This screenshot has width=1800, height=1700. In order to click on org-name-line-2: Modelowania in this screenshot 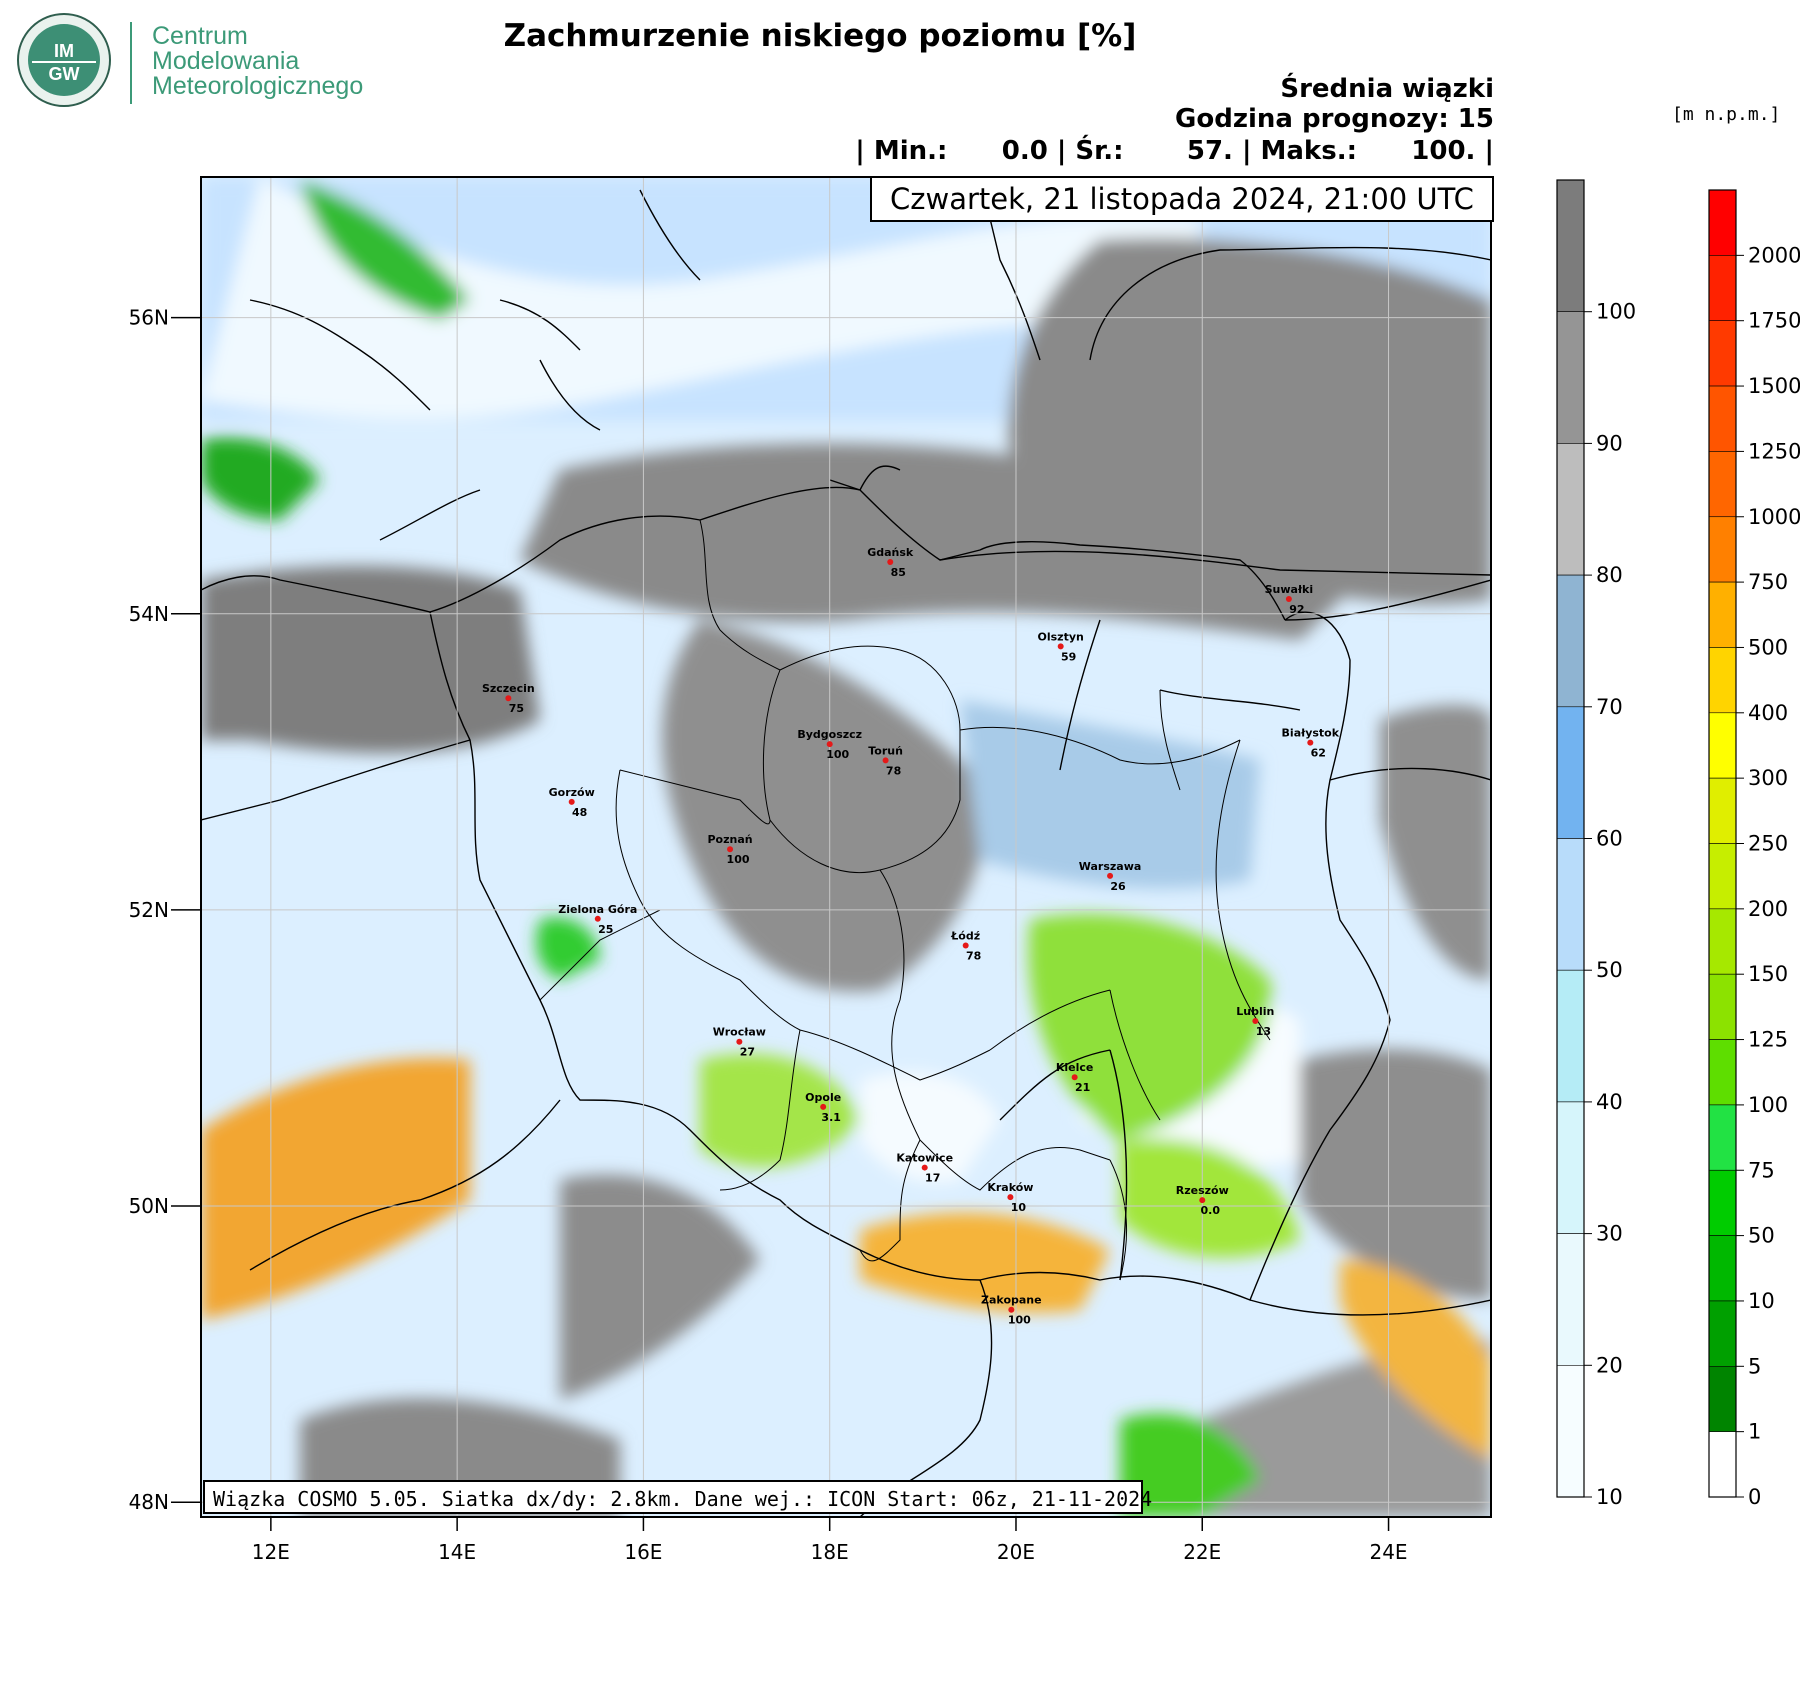, I will do `click(226, 61)`.